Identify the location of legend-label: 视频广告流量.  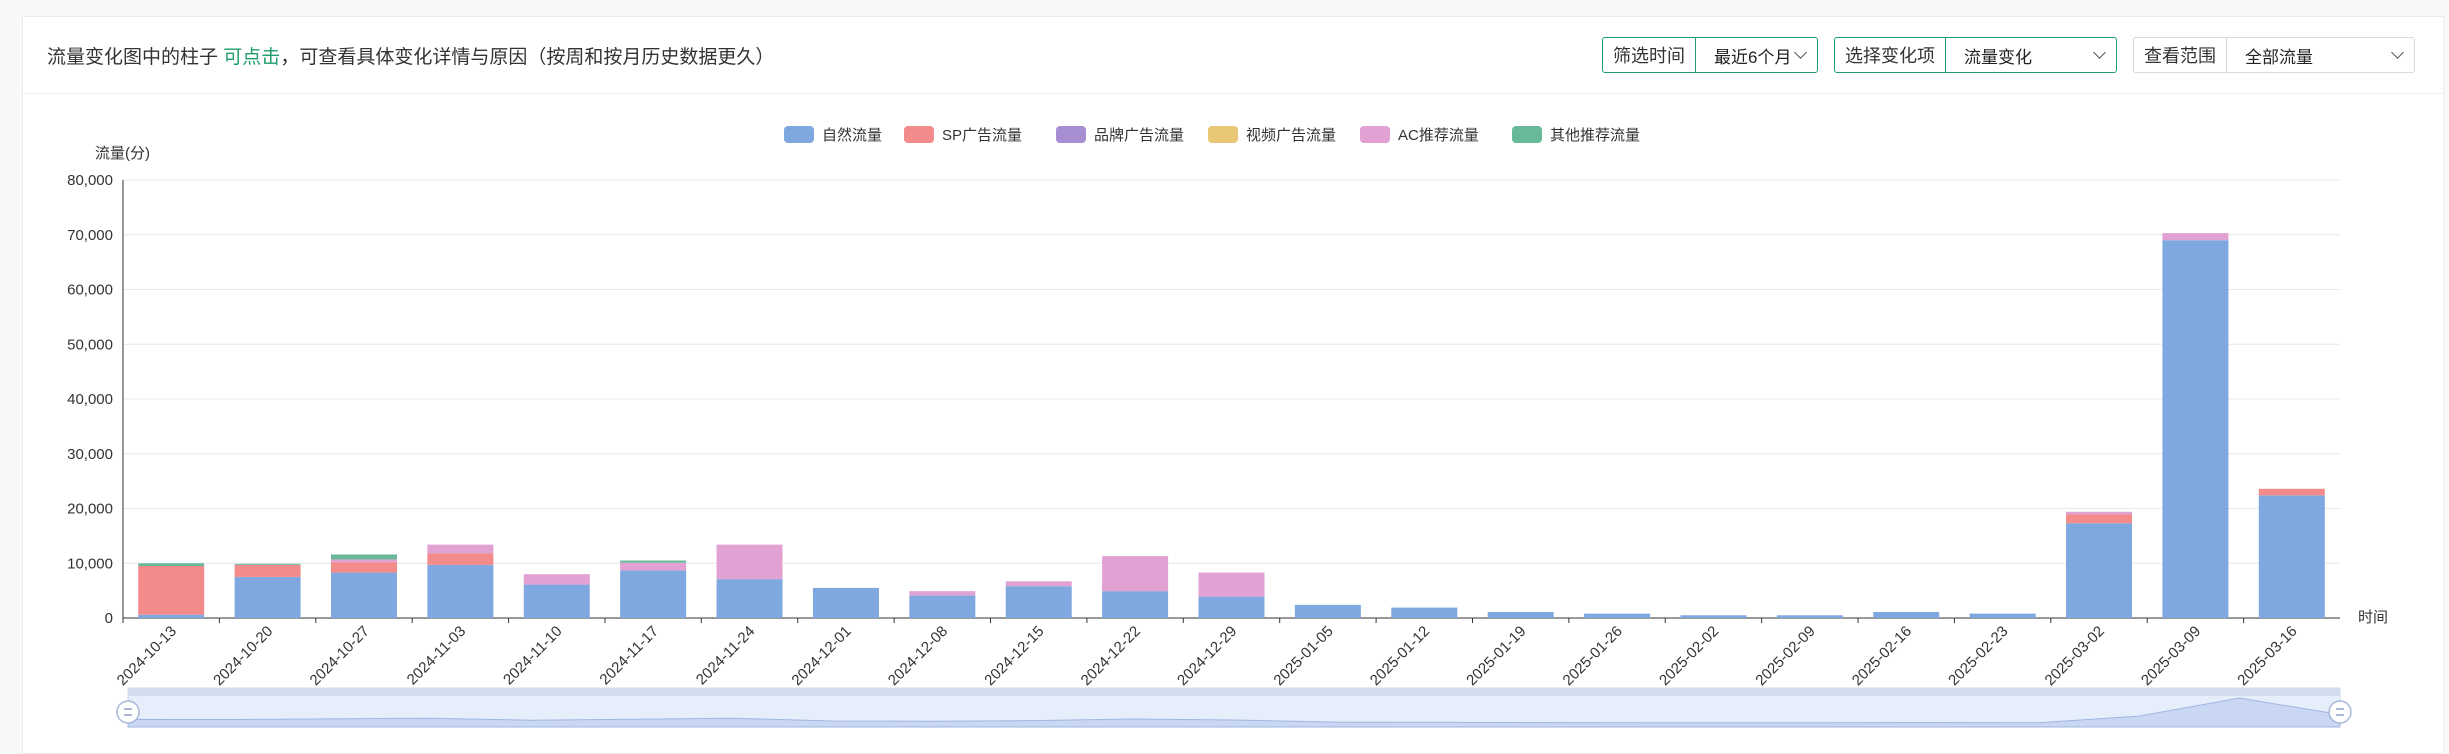
(1291, 135).